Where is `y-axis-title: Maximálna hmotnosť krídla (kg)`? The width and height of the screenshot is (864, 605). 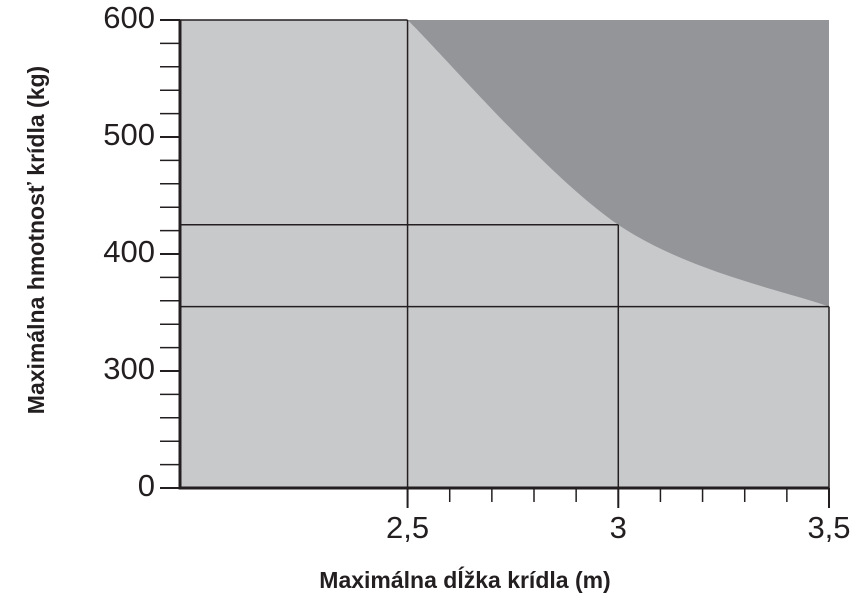 y-axis-title: Maximálna hmotnosť krídla (kg) is located at coordinates (36, 240).